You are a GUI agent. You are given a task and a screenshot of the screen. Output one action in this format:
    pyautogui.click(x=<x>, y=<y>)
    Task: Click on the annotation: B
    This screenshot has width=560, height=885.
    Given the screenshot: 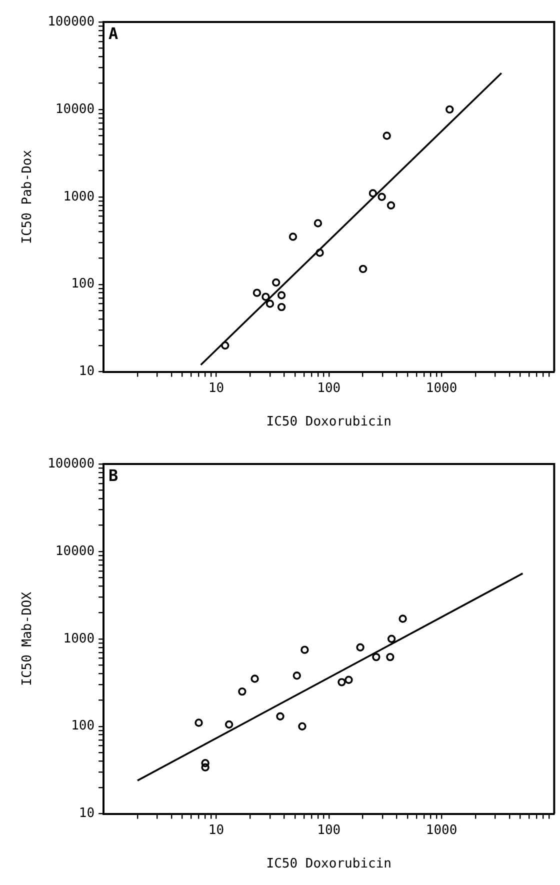 What is the action you would take?
    pyautogui.click(x=113, y=476)
    